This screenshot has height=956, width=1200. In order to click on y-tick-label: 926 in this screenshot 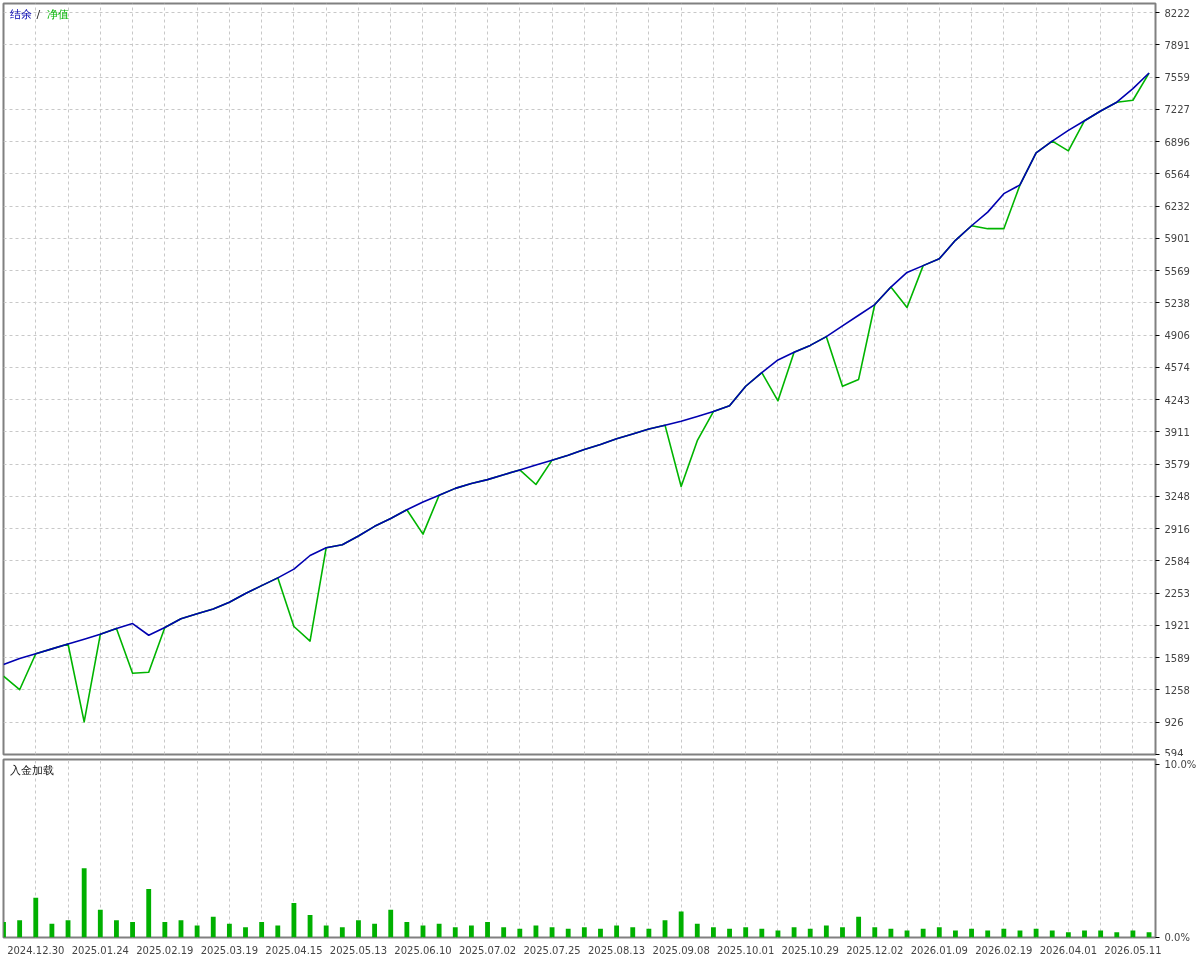, I will do `click(1174, 723)`.